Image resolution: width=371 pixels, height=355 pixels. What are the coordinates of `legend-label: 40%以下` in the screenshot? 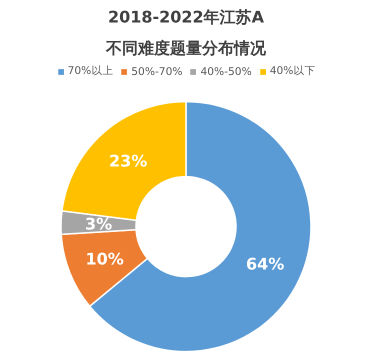 It's located at (293, 71).